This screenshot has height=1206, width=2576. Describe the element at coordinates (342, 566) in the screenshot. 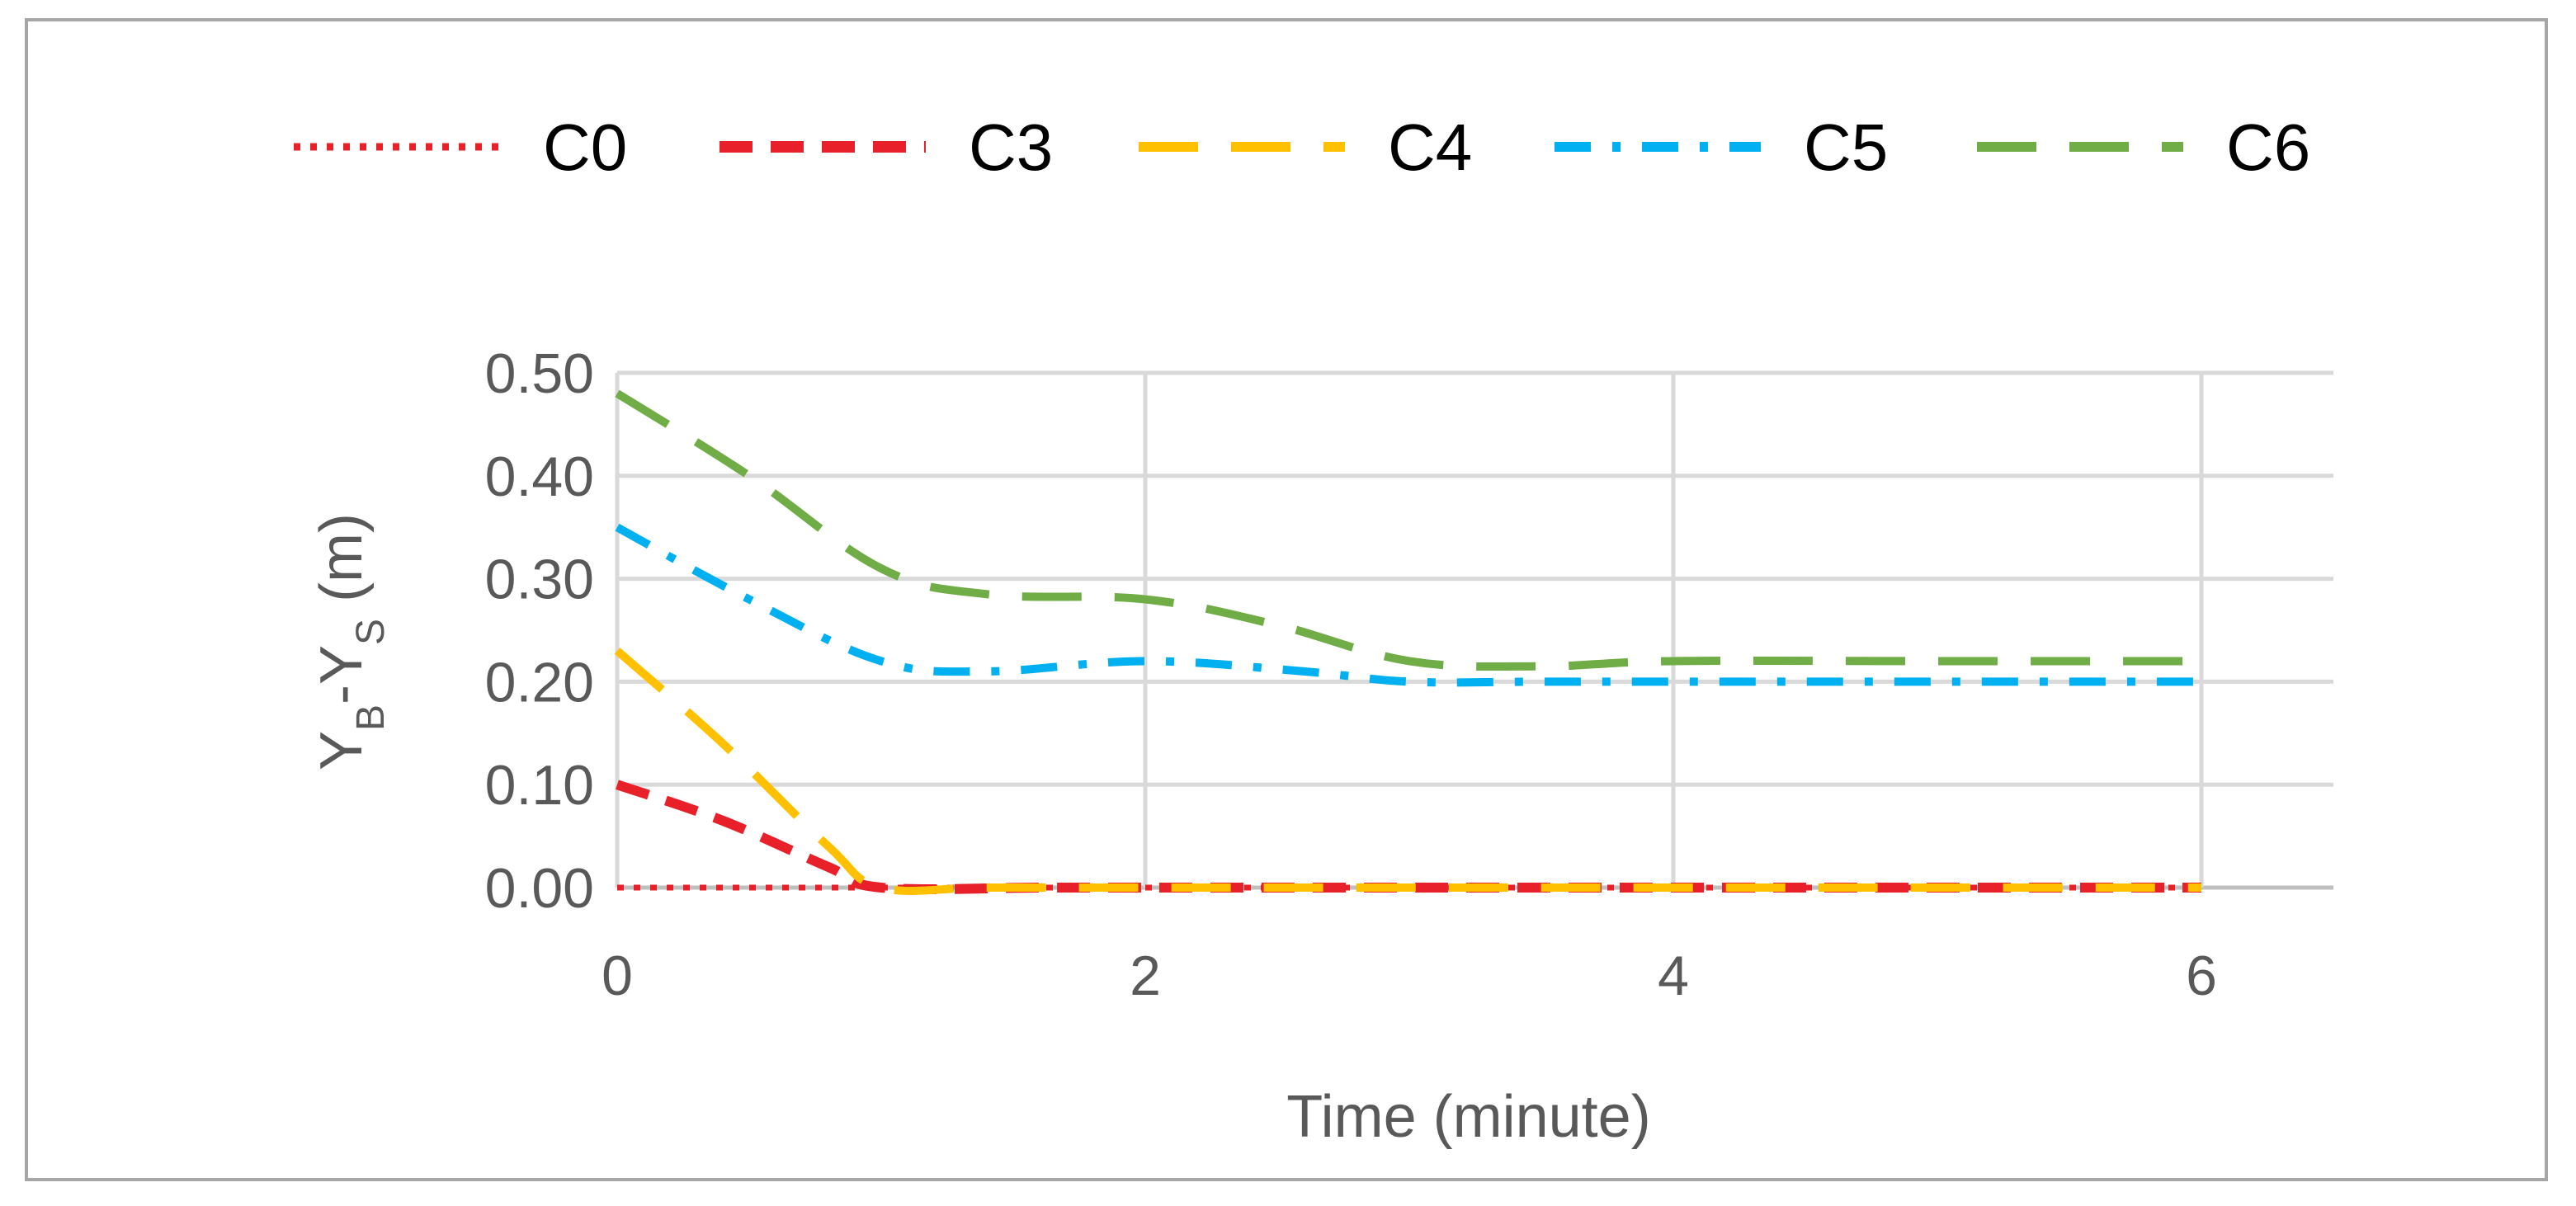

I see `y-axis-title-unit: (m)` at that location.